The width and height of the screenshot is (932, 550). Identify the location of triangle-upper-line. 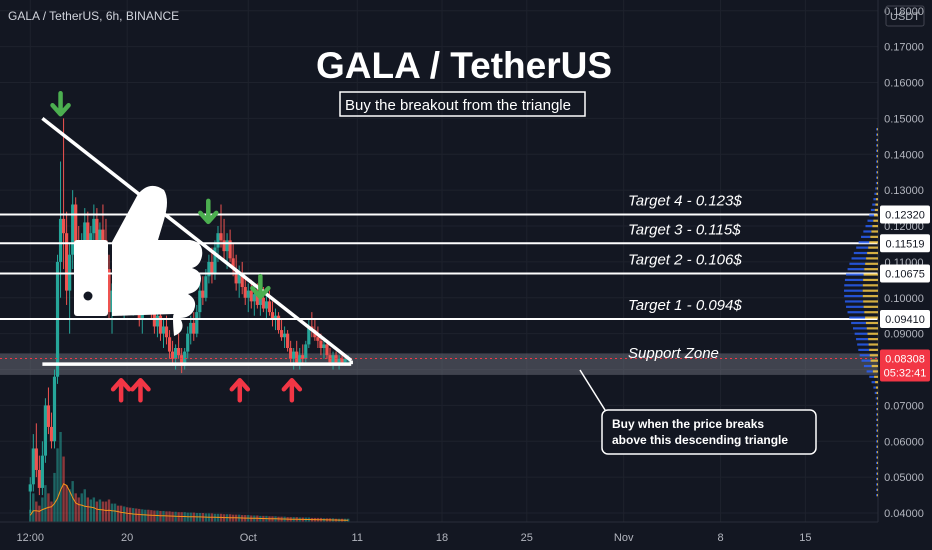
(197, 239).